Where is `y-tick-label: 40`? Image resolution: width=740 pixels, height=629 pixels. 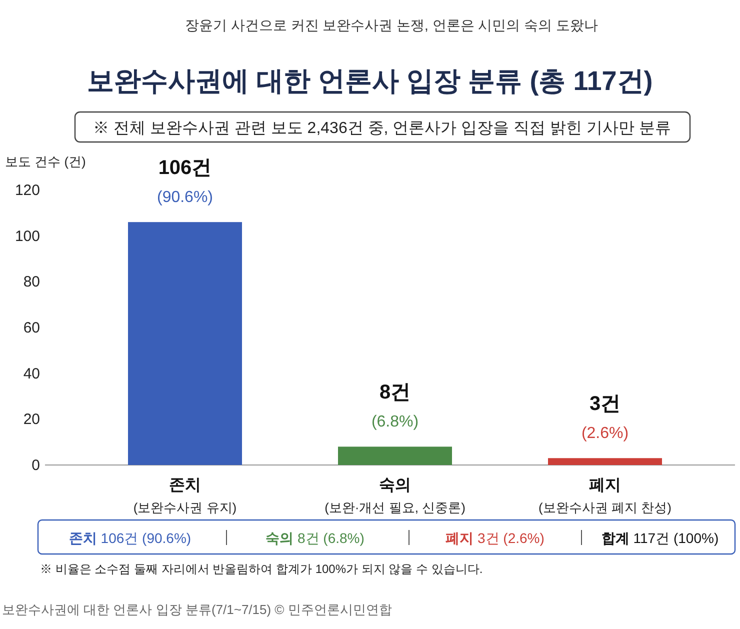
y-tick-label: 40 is located at coordinates (31, 373).